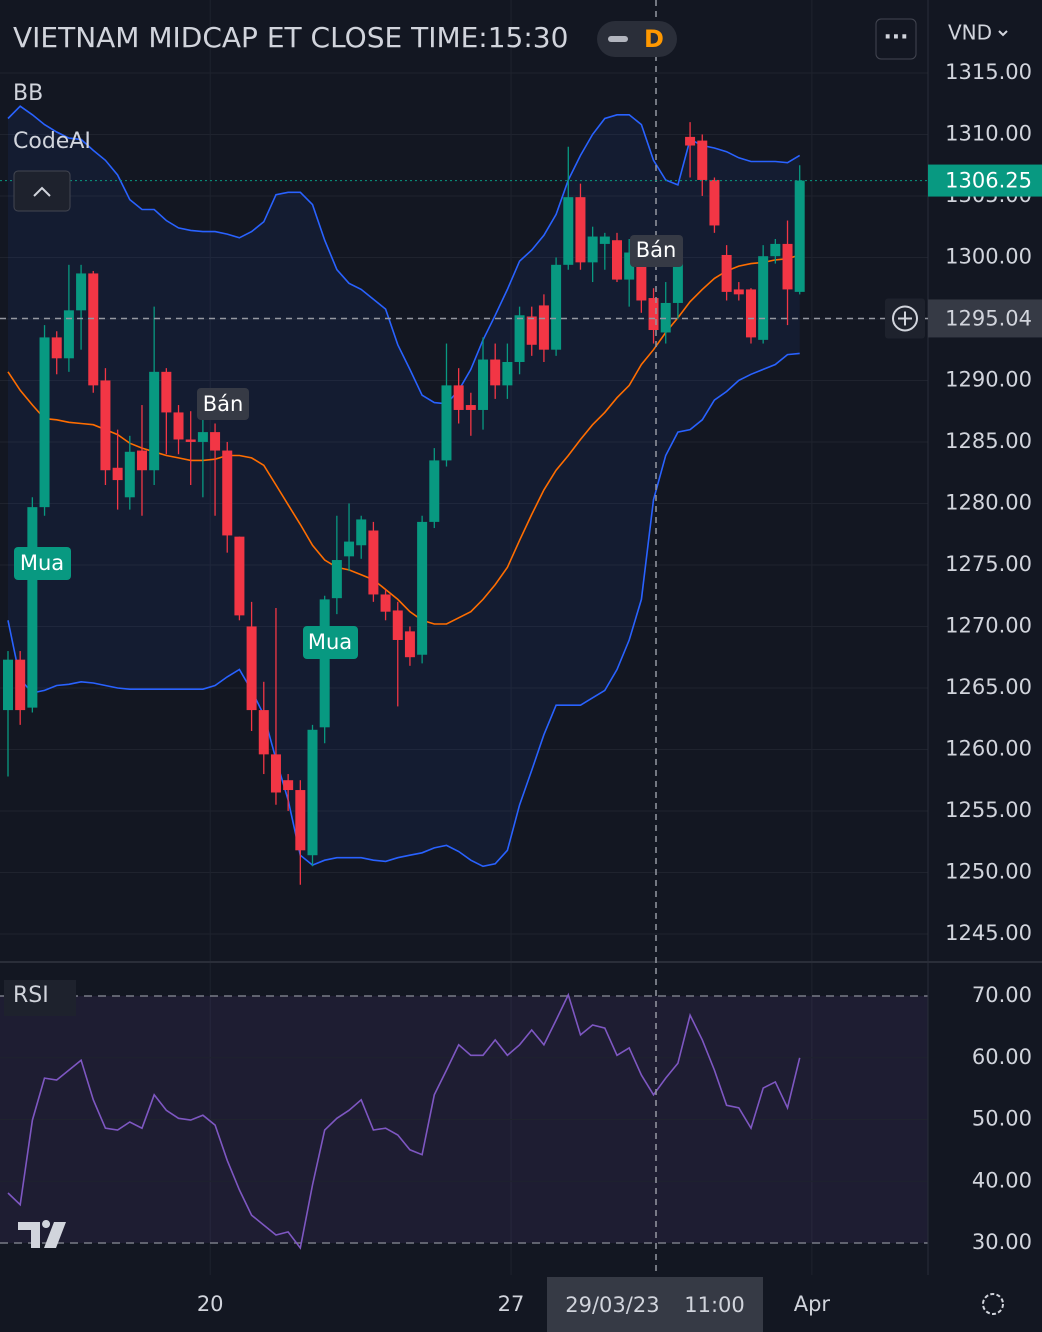  Describe the element at coordinates (290, 37) in the screenshot. I see `chart-title: VIETNAM MIDCAP ET CLOSE TIME:15:30` at that location.